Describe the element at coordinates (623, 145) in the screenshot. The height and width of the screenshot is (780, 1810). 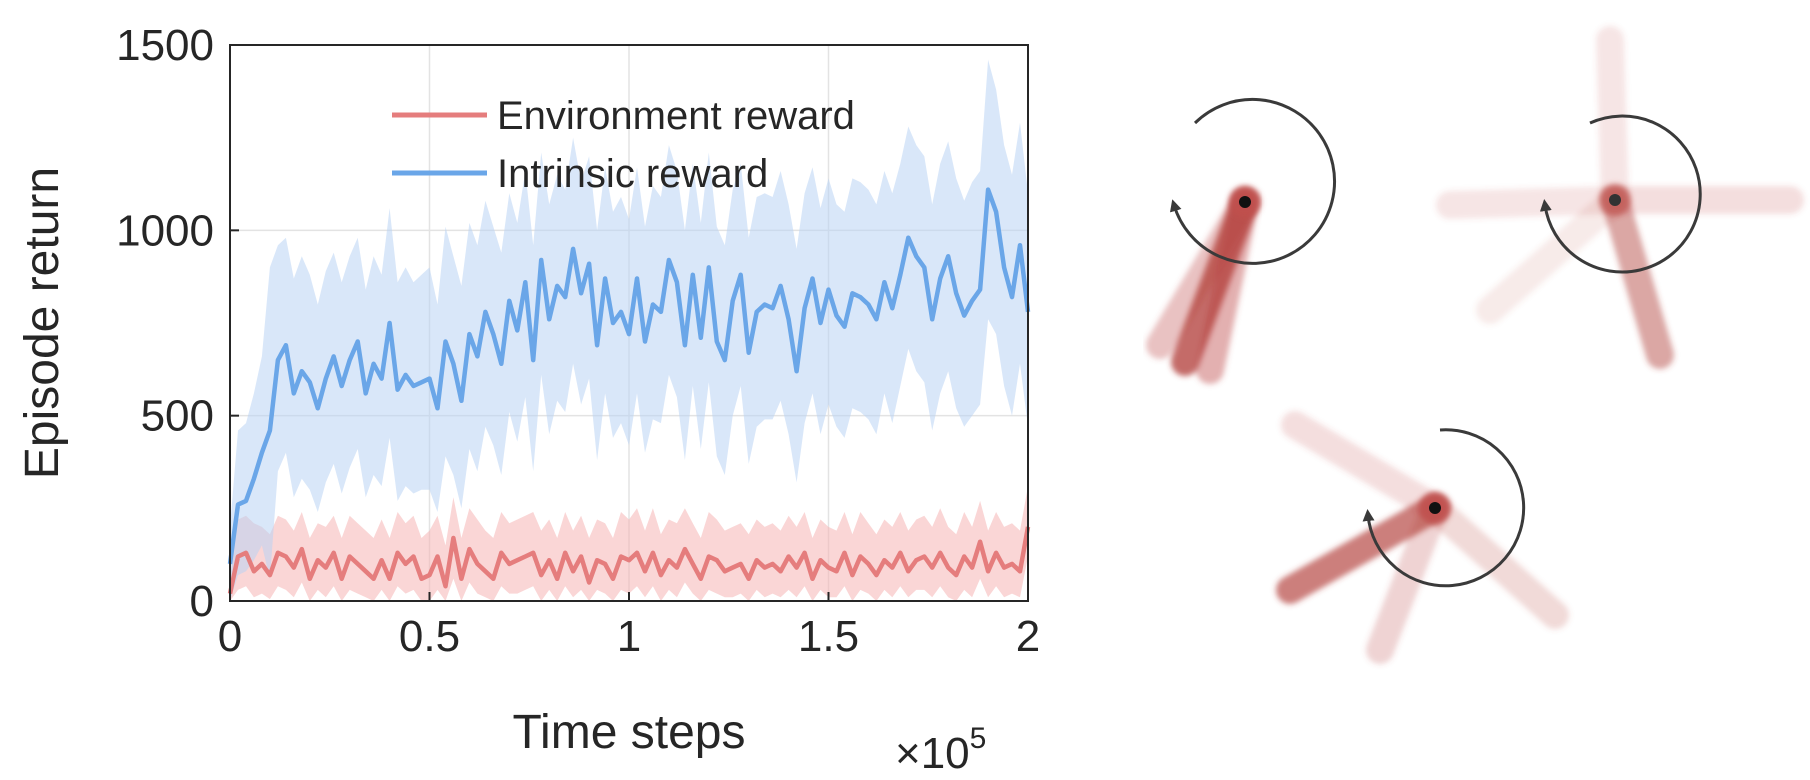
I see `legend: Environment reward Intrinsic reward` at that location.